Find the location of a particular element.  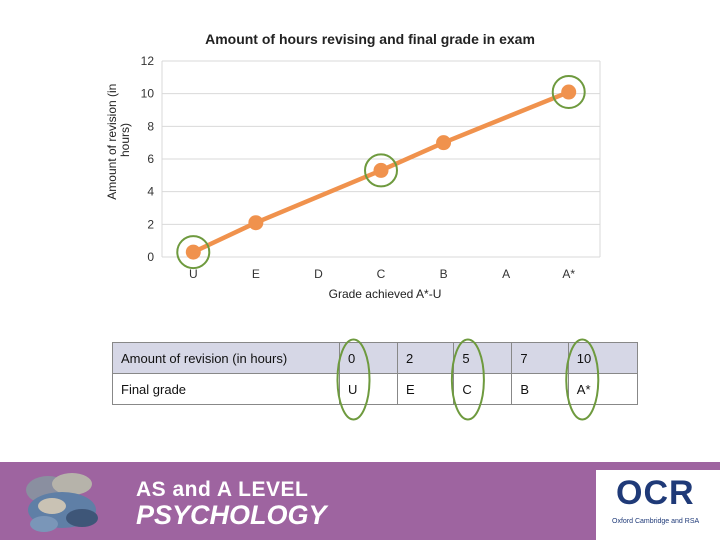

table-cell: E is located at coordinates (425, 389).